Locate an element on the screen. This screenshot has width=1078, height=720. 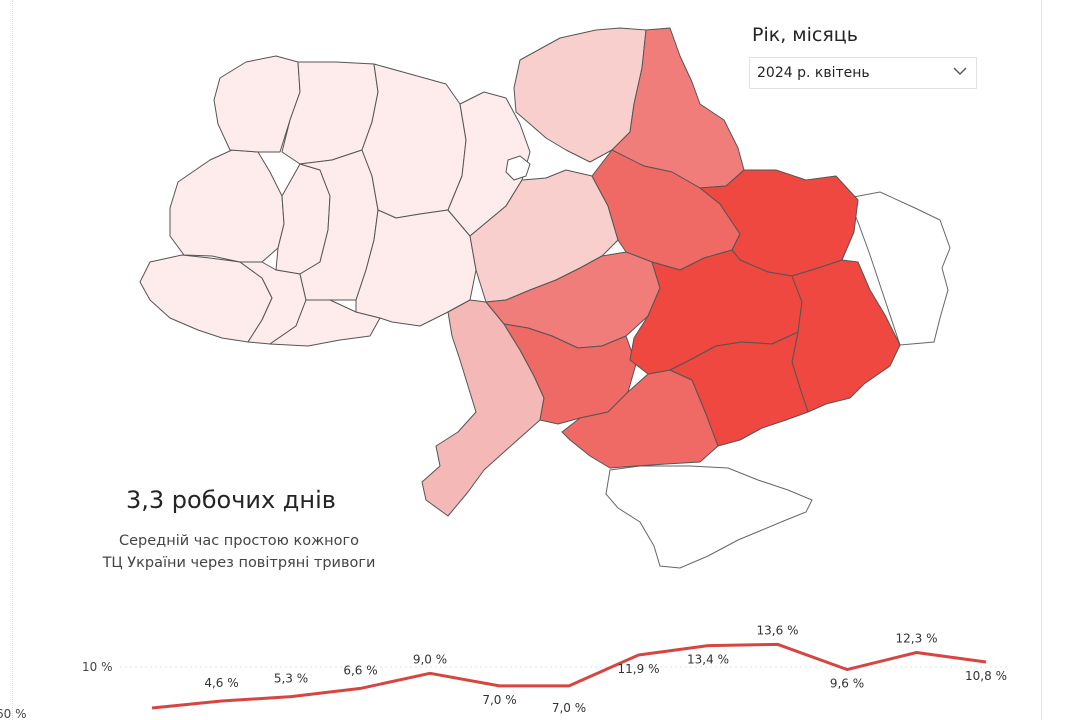
trend-point-label: 6,6 % is located at coordinates (360, 670).